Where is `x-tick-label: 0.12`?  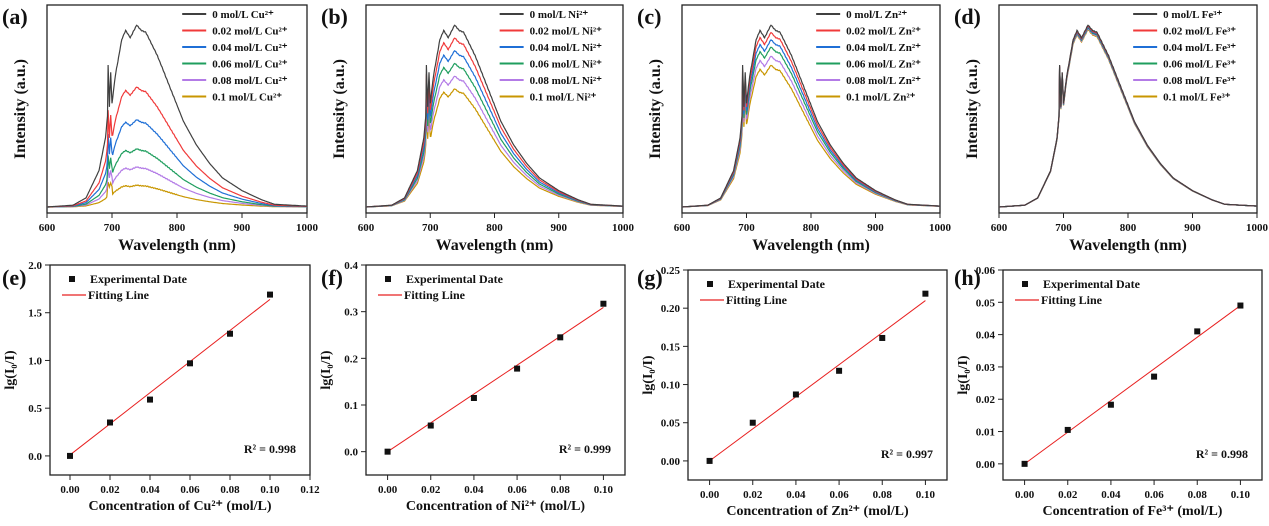 x-tick-label: 0.12 is located at coordinates (310, 490).